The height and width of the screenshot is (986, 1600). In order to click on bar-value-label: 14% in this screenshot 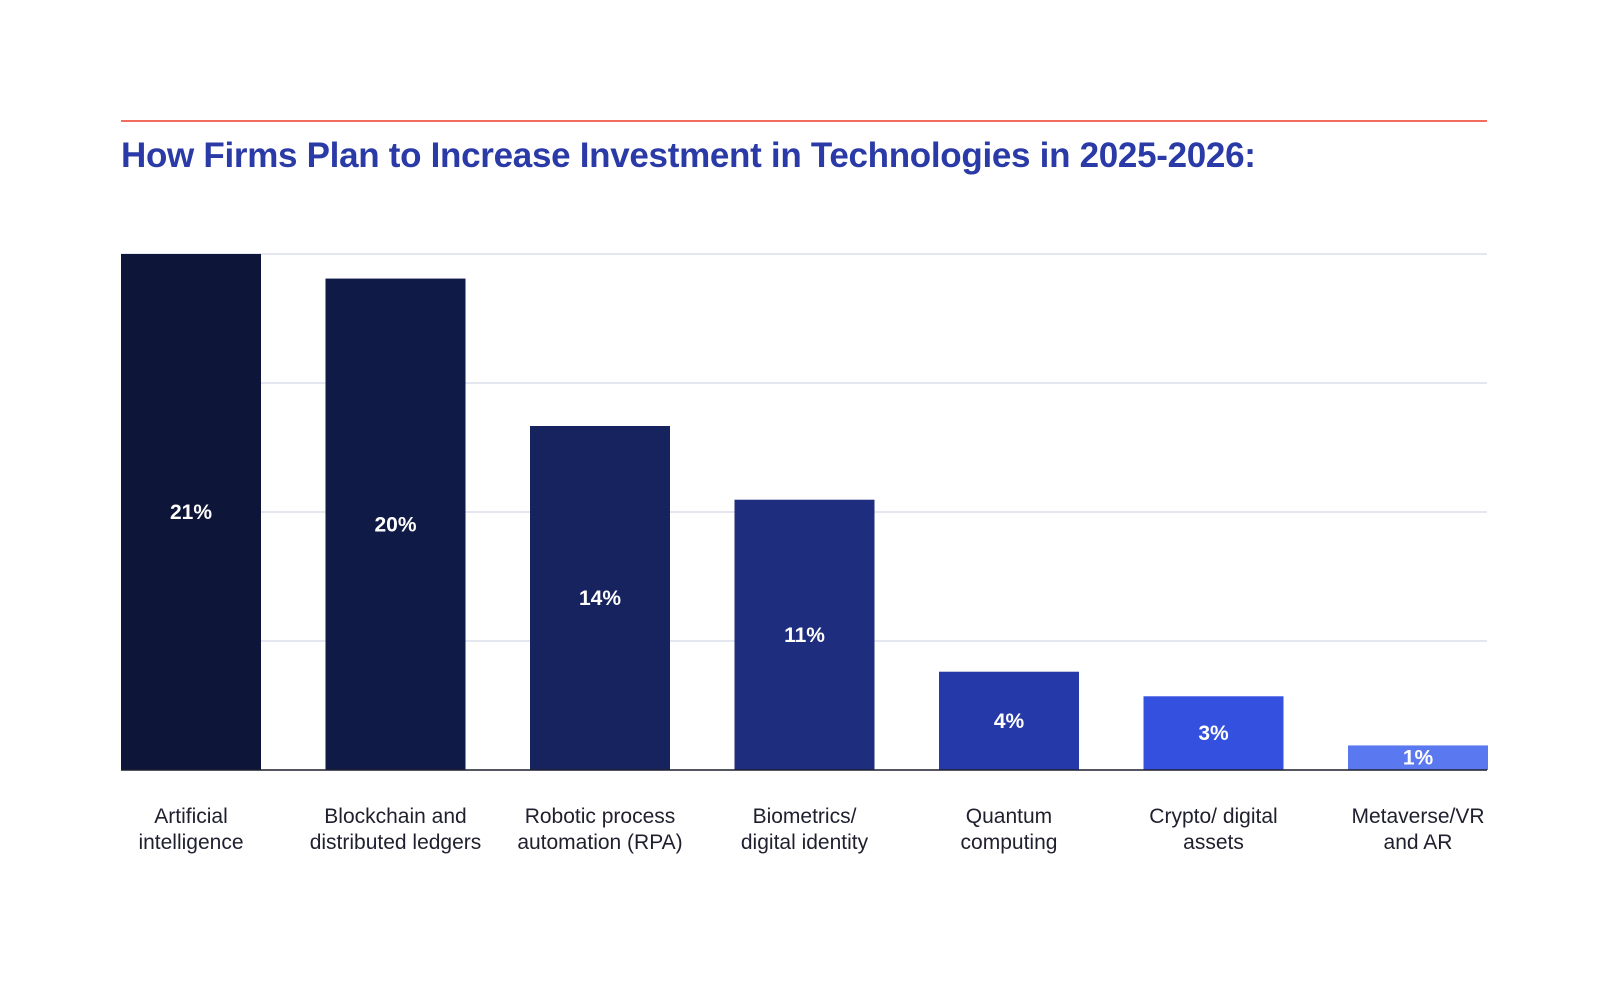, I will do `click(600, 598)`.